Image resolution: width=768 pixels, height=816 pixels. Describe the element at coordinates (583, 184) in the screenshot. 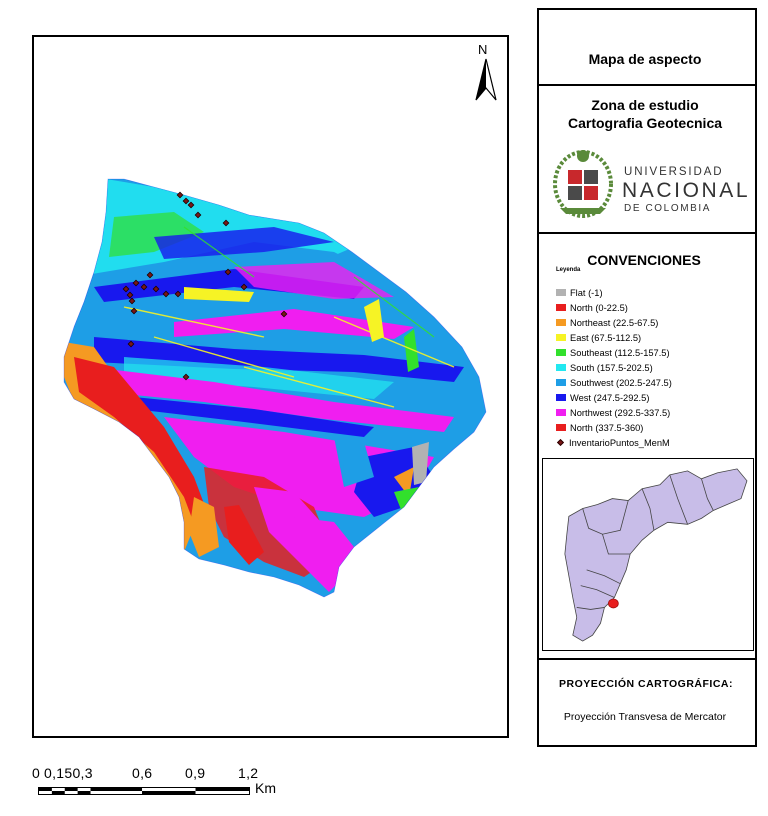

I see `university-crest-icon` at that location.